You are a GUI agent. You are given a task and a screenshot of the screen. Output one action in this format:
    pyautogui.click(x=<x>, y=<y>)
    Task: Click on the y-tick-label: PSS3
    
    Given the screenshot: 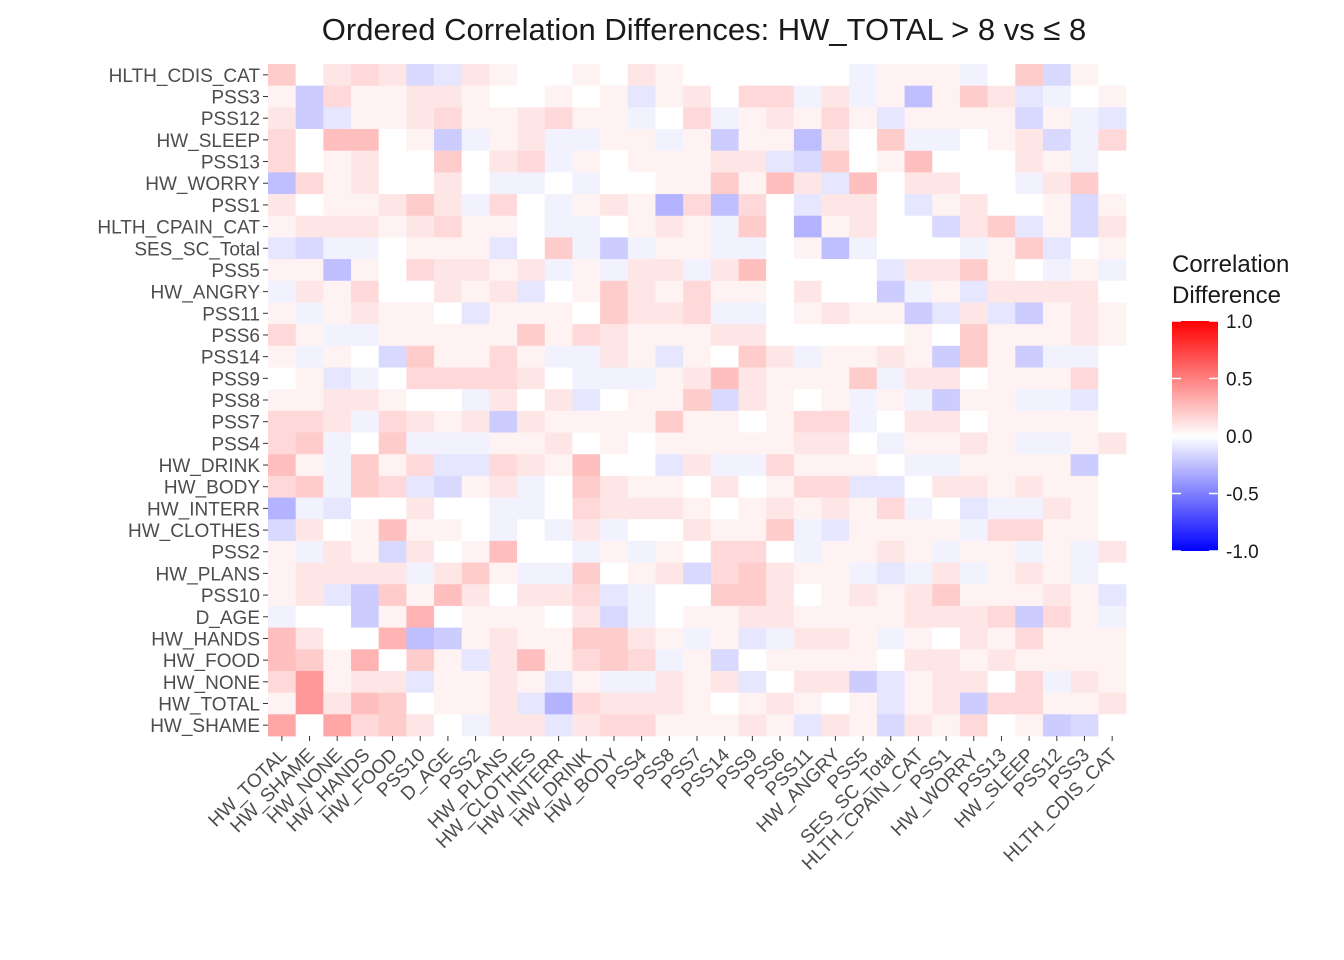 What is the action you would take?
    pyautogui.click(x=235, y=98)
    